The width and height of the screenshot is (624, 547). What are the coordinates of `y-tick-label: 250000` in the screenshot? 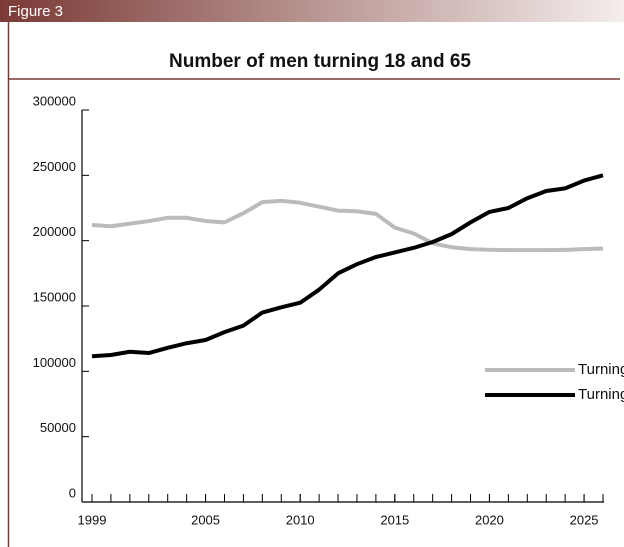 It's located at (54, 166).